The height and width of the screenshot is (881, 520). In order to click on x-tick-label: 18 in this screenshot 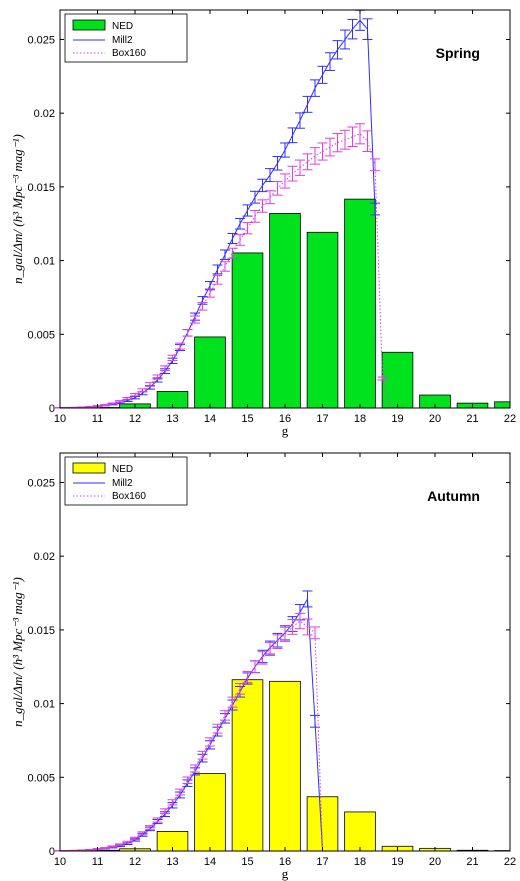, I will do `click(360, 862)`.